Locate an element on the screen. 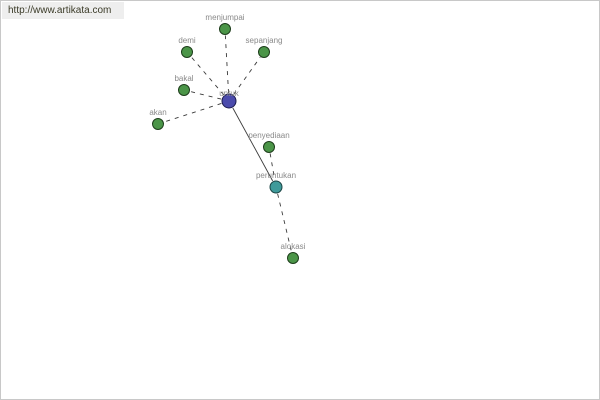 This screenshot has width=600, height=400. graph-node-label-bakal: bakal is located at coordinates (184, 78).